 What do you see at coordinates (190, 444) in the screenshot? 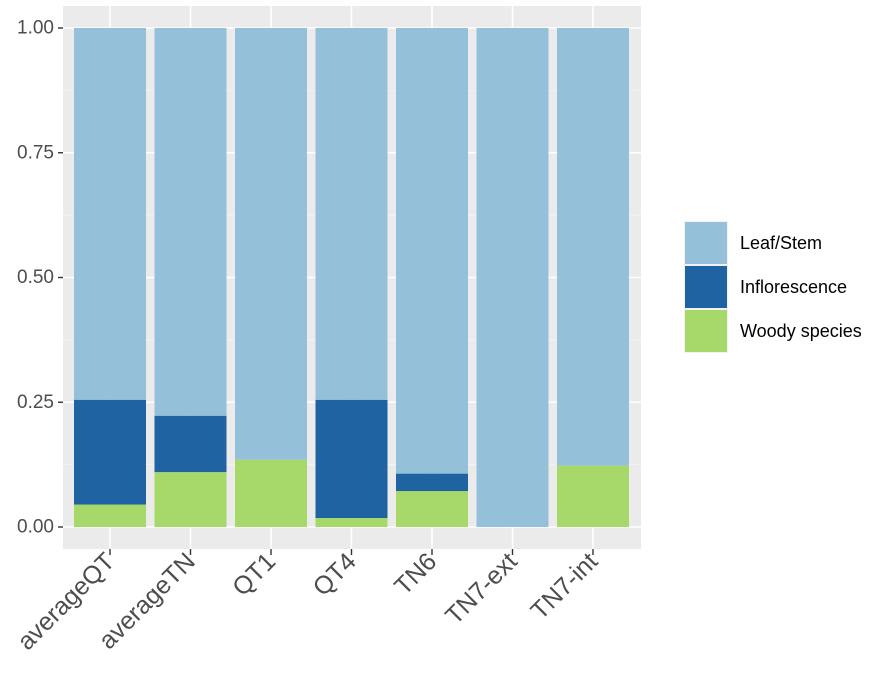
I see `bar-inflorescence-averagetn` at bounding box center [190, 444].